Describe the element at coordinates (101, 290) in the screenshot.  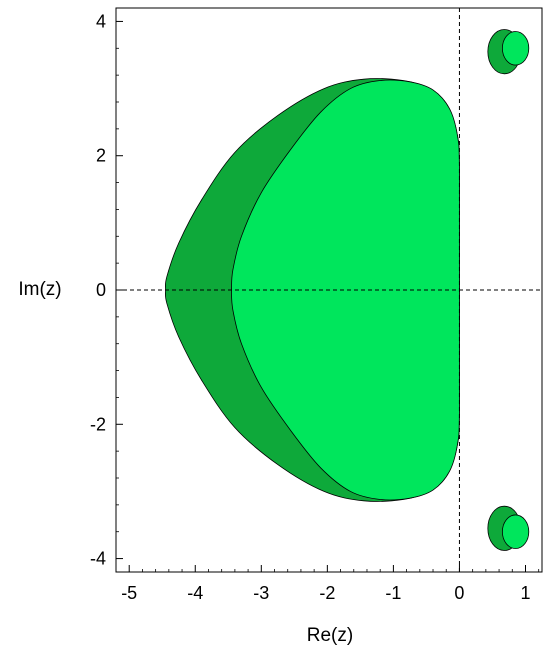
I see `y-tick-label: 0` at that location.